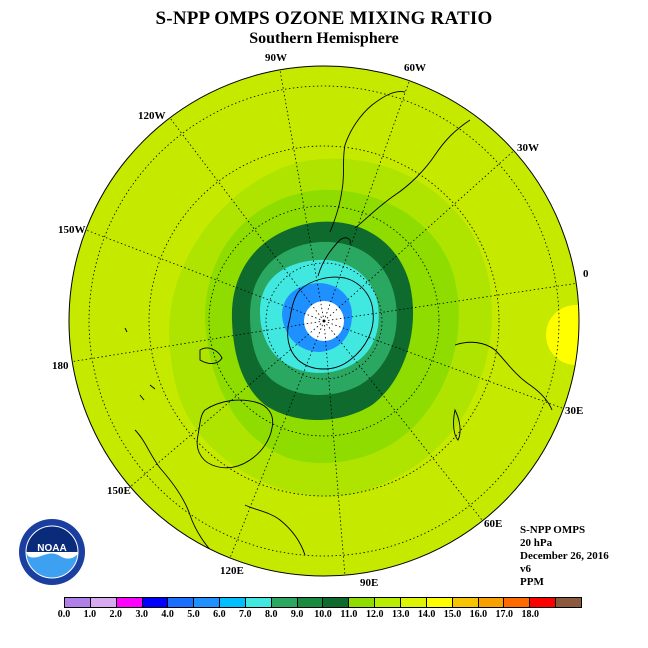  Describe the element at coordinates (175, 492) in the screenshot. I see `coast-asia` at that location.